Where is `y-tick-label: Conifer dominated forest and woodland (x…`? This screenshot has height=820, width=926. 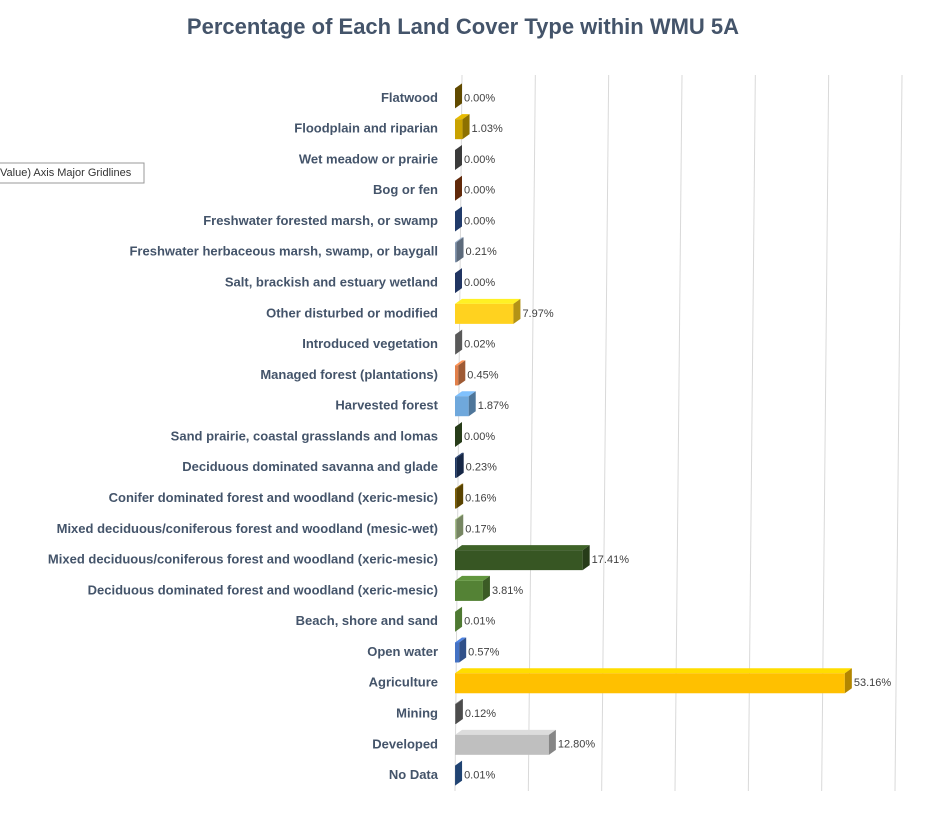
y-tick-label: Conifer dominated forest and woodland (x… is located at coordinates (273, 497).